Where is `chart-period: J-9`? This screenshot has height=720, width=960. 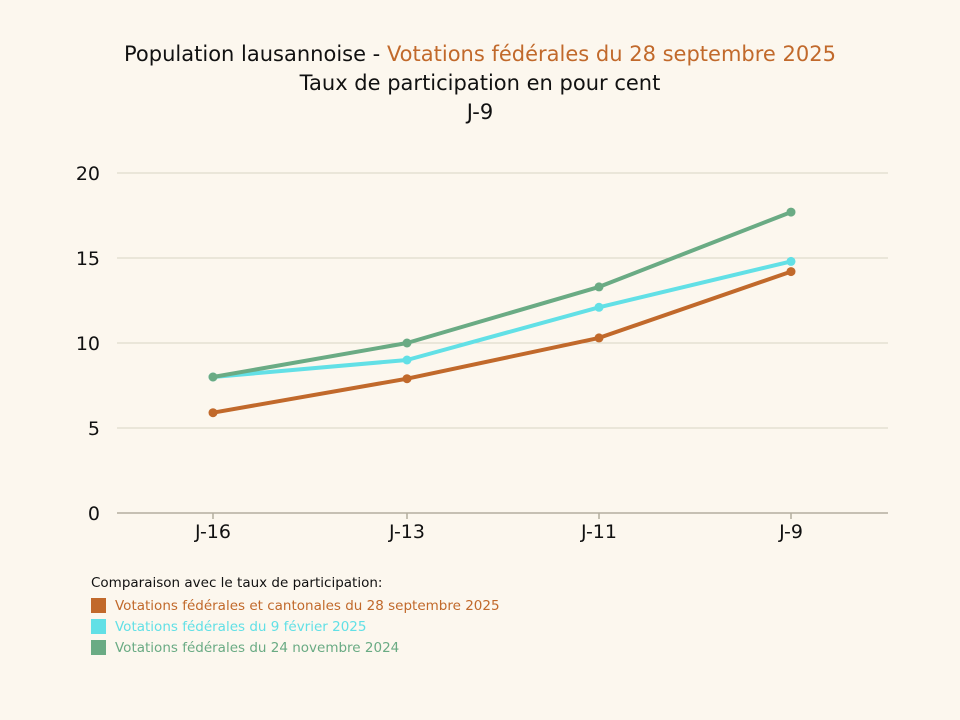 chart-period: J-9 is located at coordinates (480, 112).